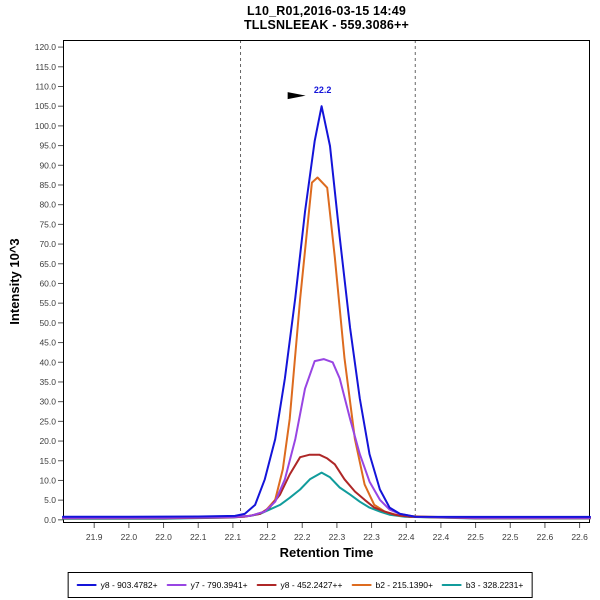 This screenshot has height=600, width=600. I want to click on x-axis-title: Retention Time, so click(326, 552).